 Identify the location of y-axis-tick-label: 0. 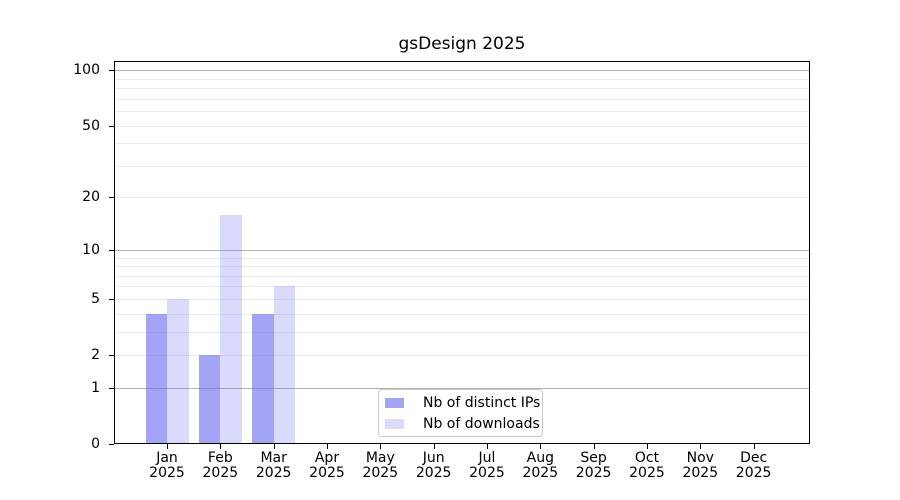
(95, 444).